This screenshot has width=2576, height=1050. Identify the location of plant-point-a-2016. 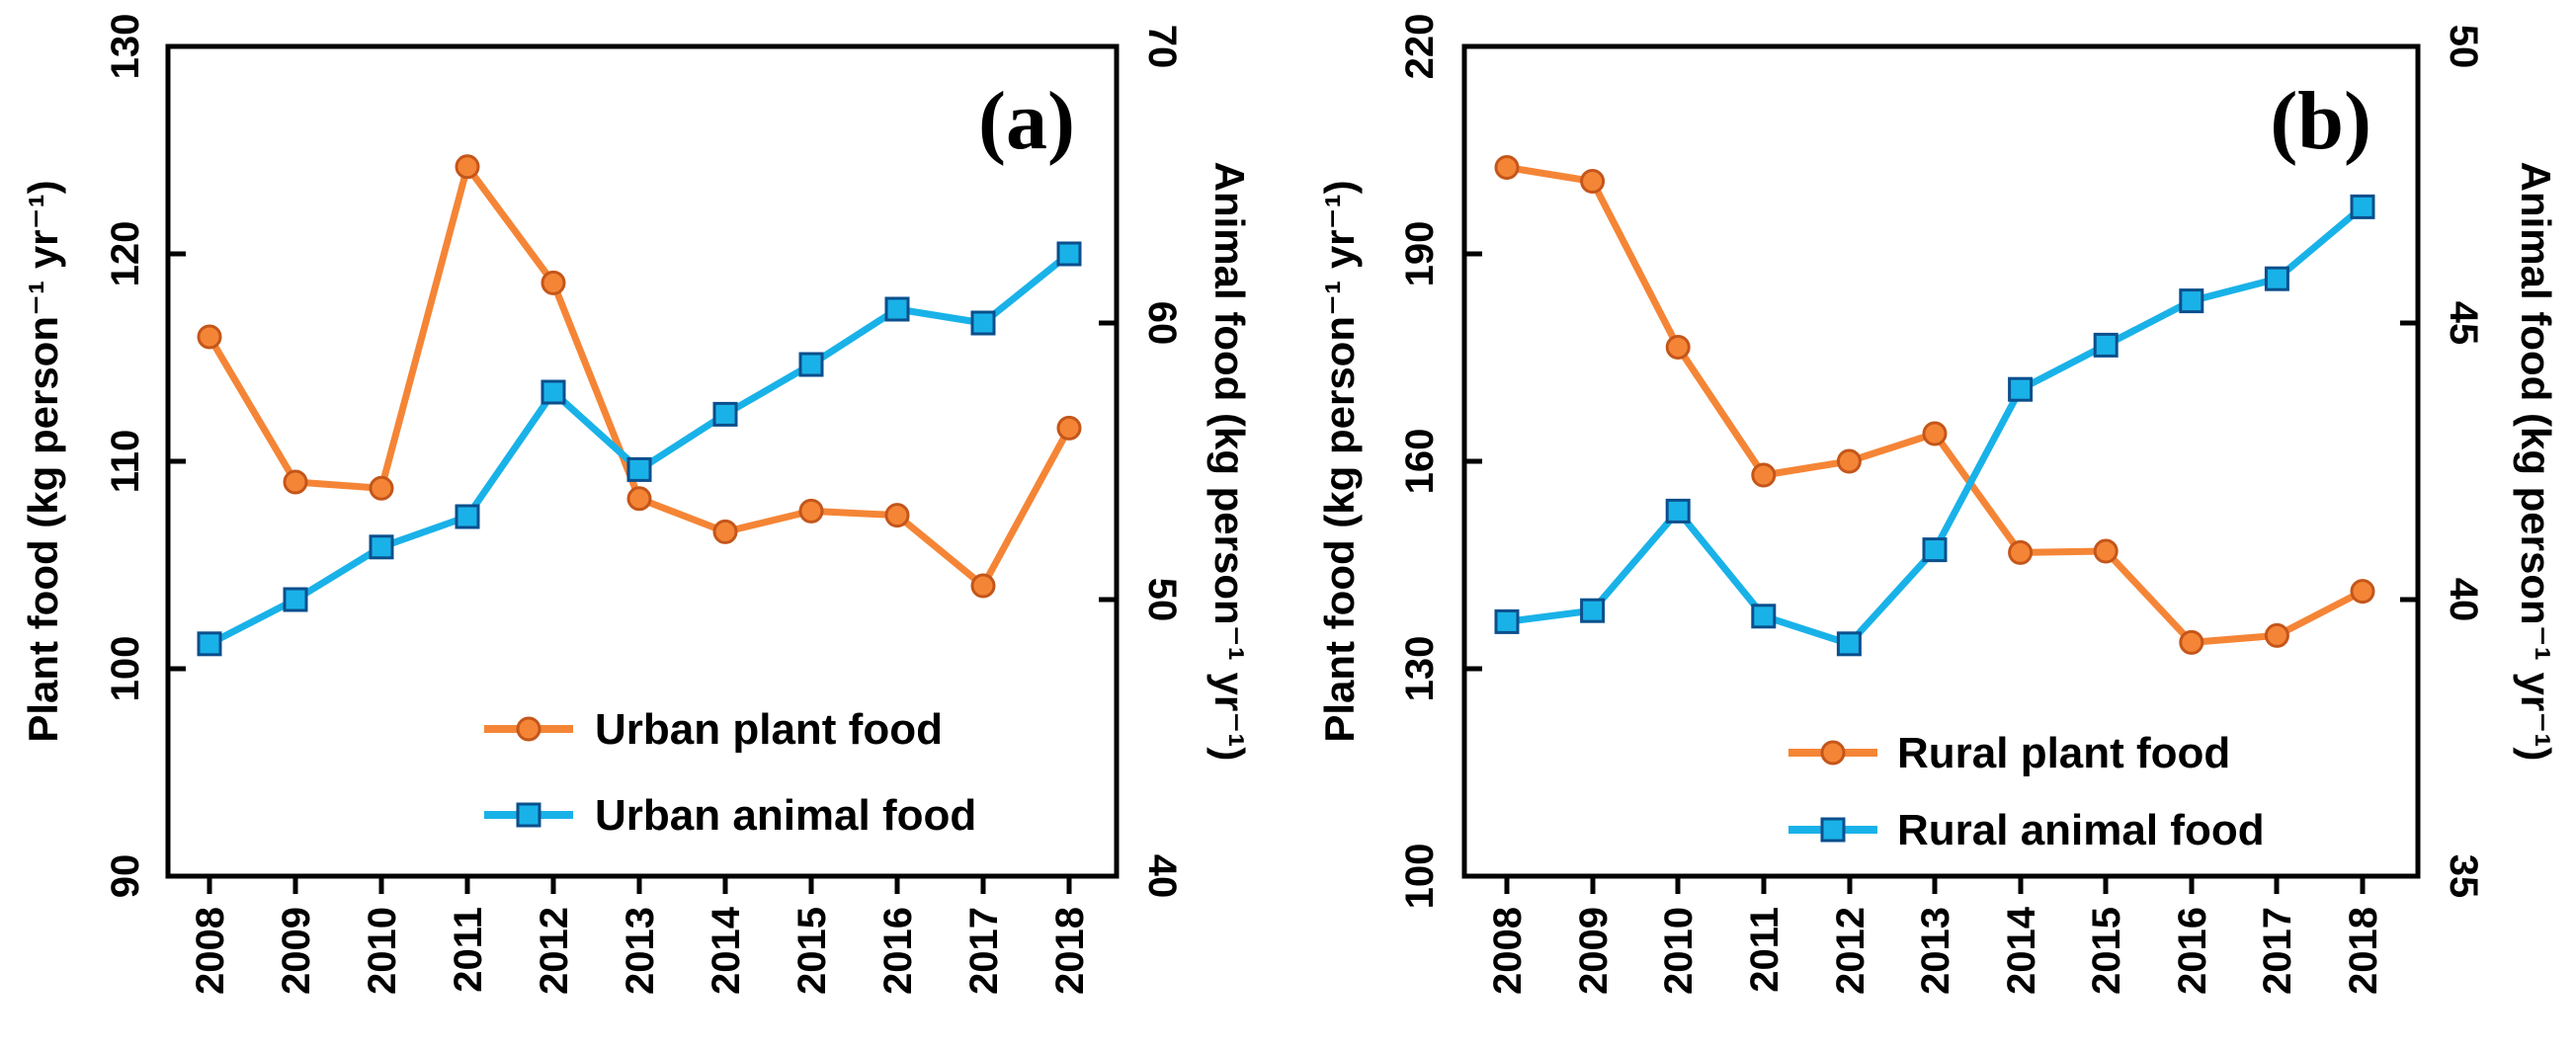
(897, 515).